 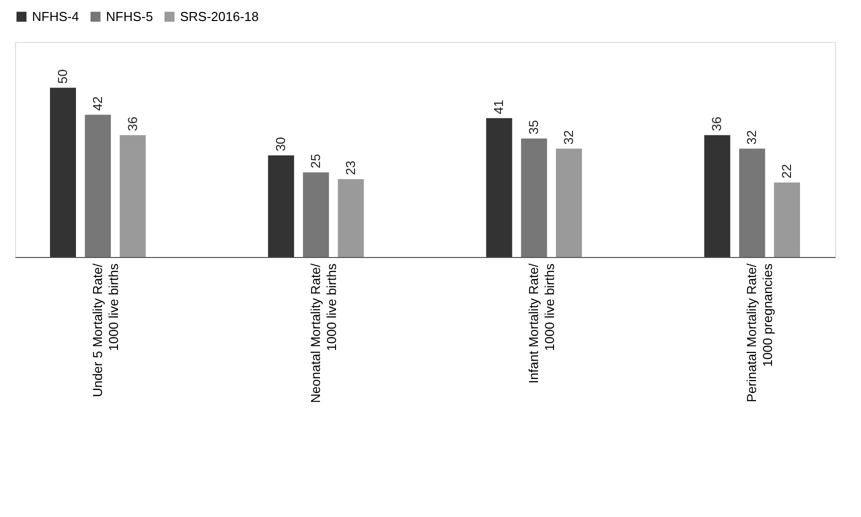 I want to click on data-label: 23, so click(x=350, y=168).